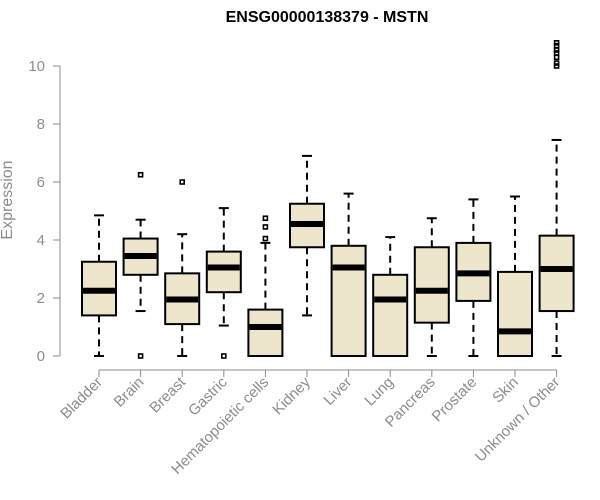 The image size is (600, 500). Describe the element at coordinates (41, 124) in the screenshot. I see `y-tick-label: 8` at that location.